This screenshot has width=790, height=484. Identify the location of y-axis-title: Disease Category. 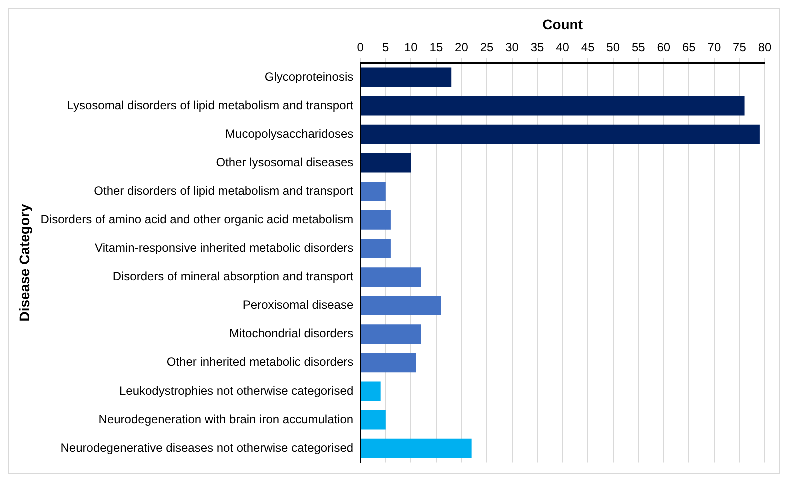
(24, 263).